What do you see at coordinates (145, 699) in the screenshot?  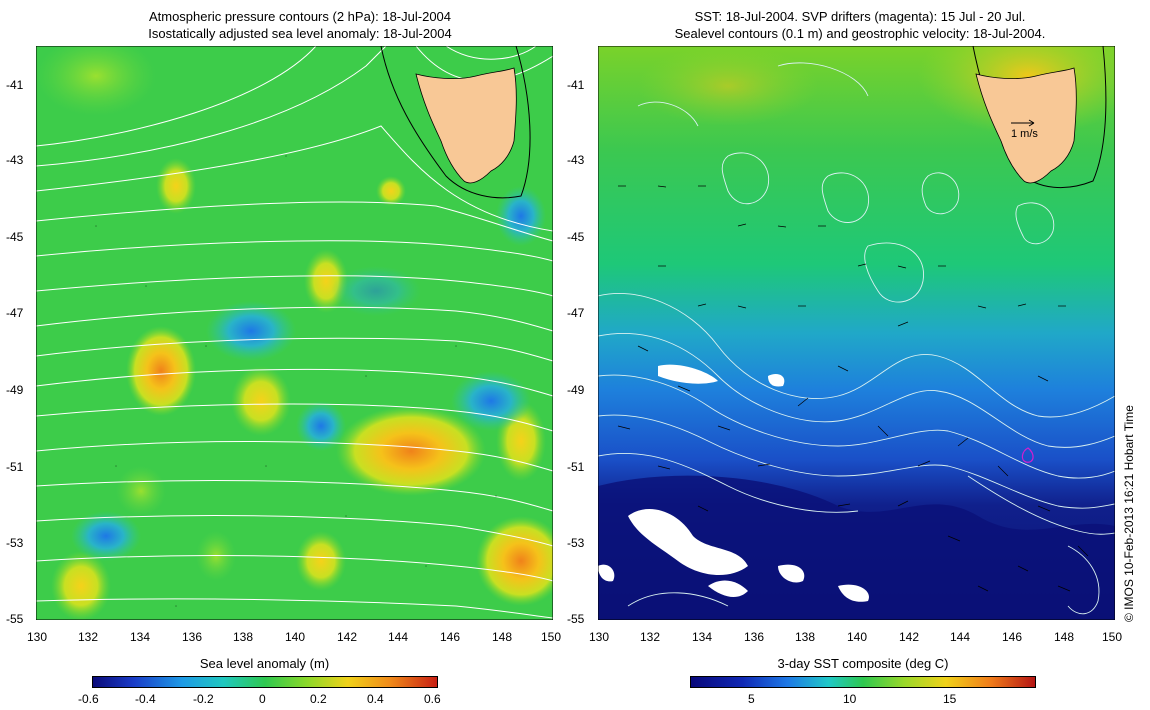 I see `colorbar-tick: -0.4` at bounding box center [145, 699].